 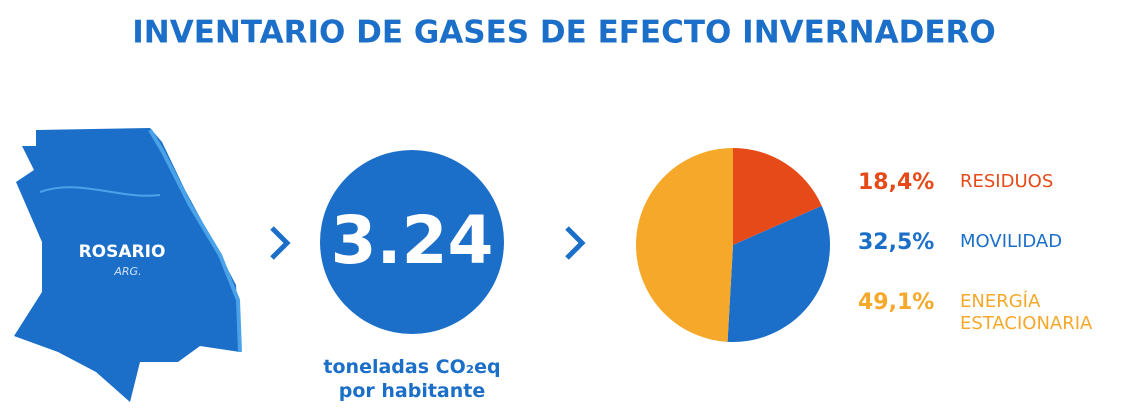 I want to click on stat-value: 3.24, so click(x=412, y=240).